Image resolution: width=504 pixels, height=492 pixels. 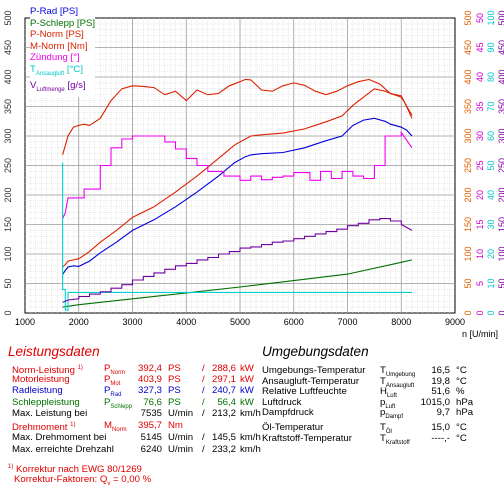 I want to click on y-tick-label-right: 5, so click(x=480, y=283).